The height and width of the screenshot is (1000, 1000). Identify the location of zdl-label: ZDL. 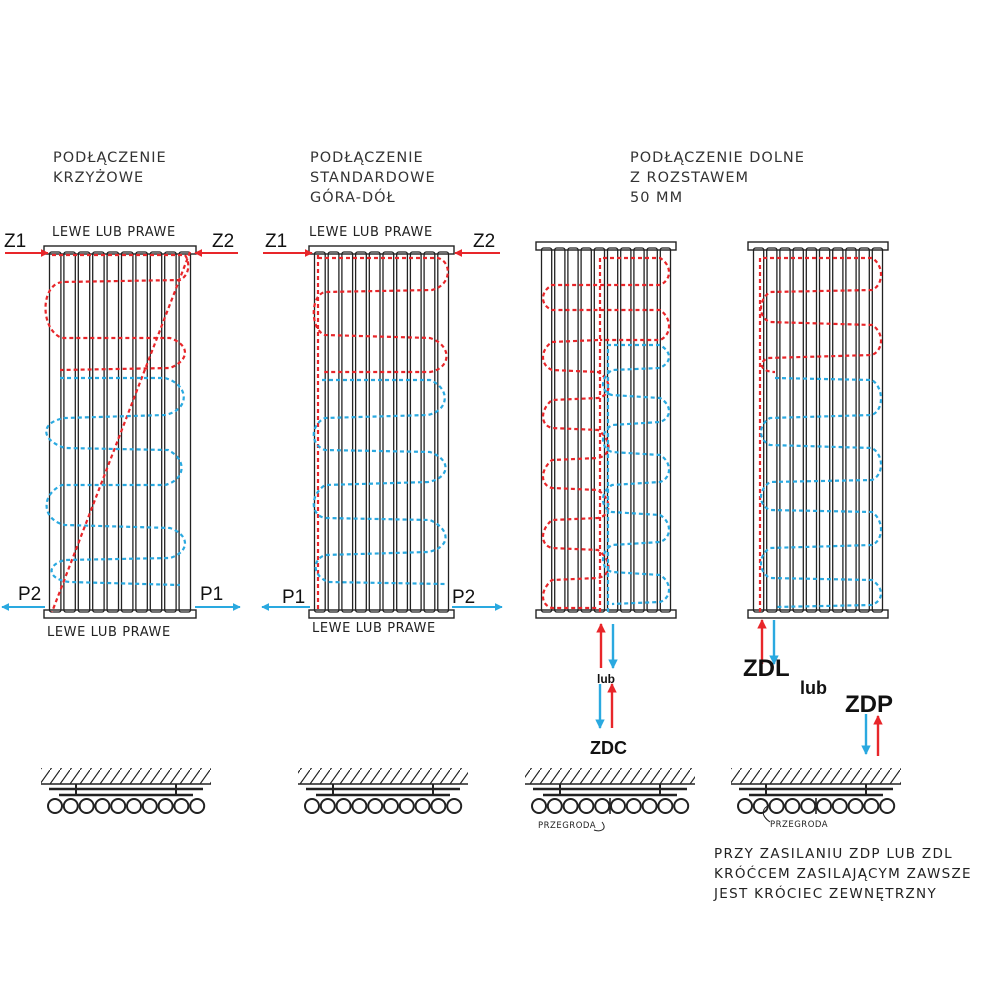
(766, 668).